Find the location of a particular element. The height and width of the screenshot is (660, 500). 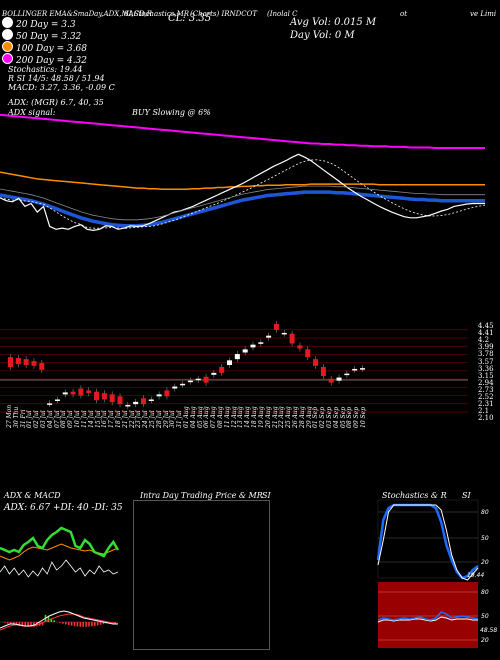

intraday-panel is located at coordinates (201, 575).